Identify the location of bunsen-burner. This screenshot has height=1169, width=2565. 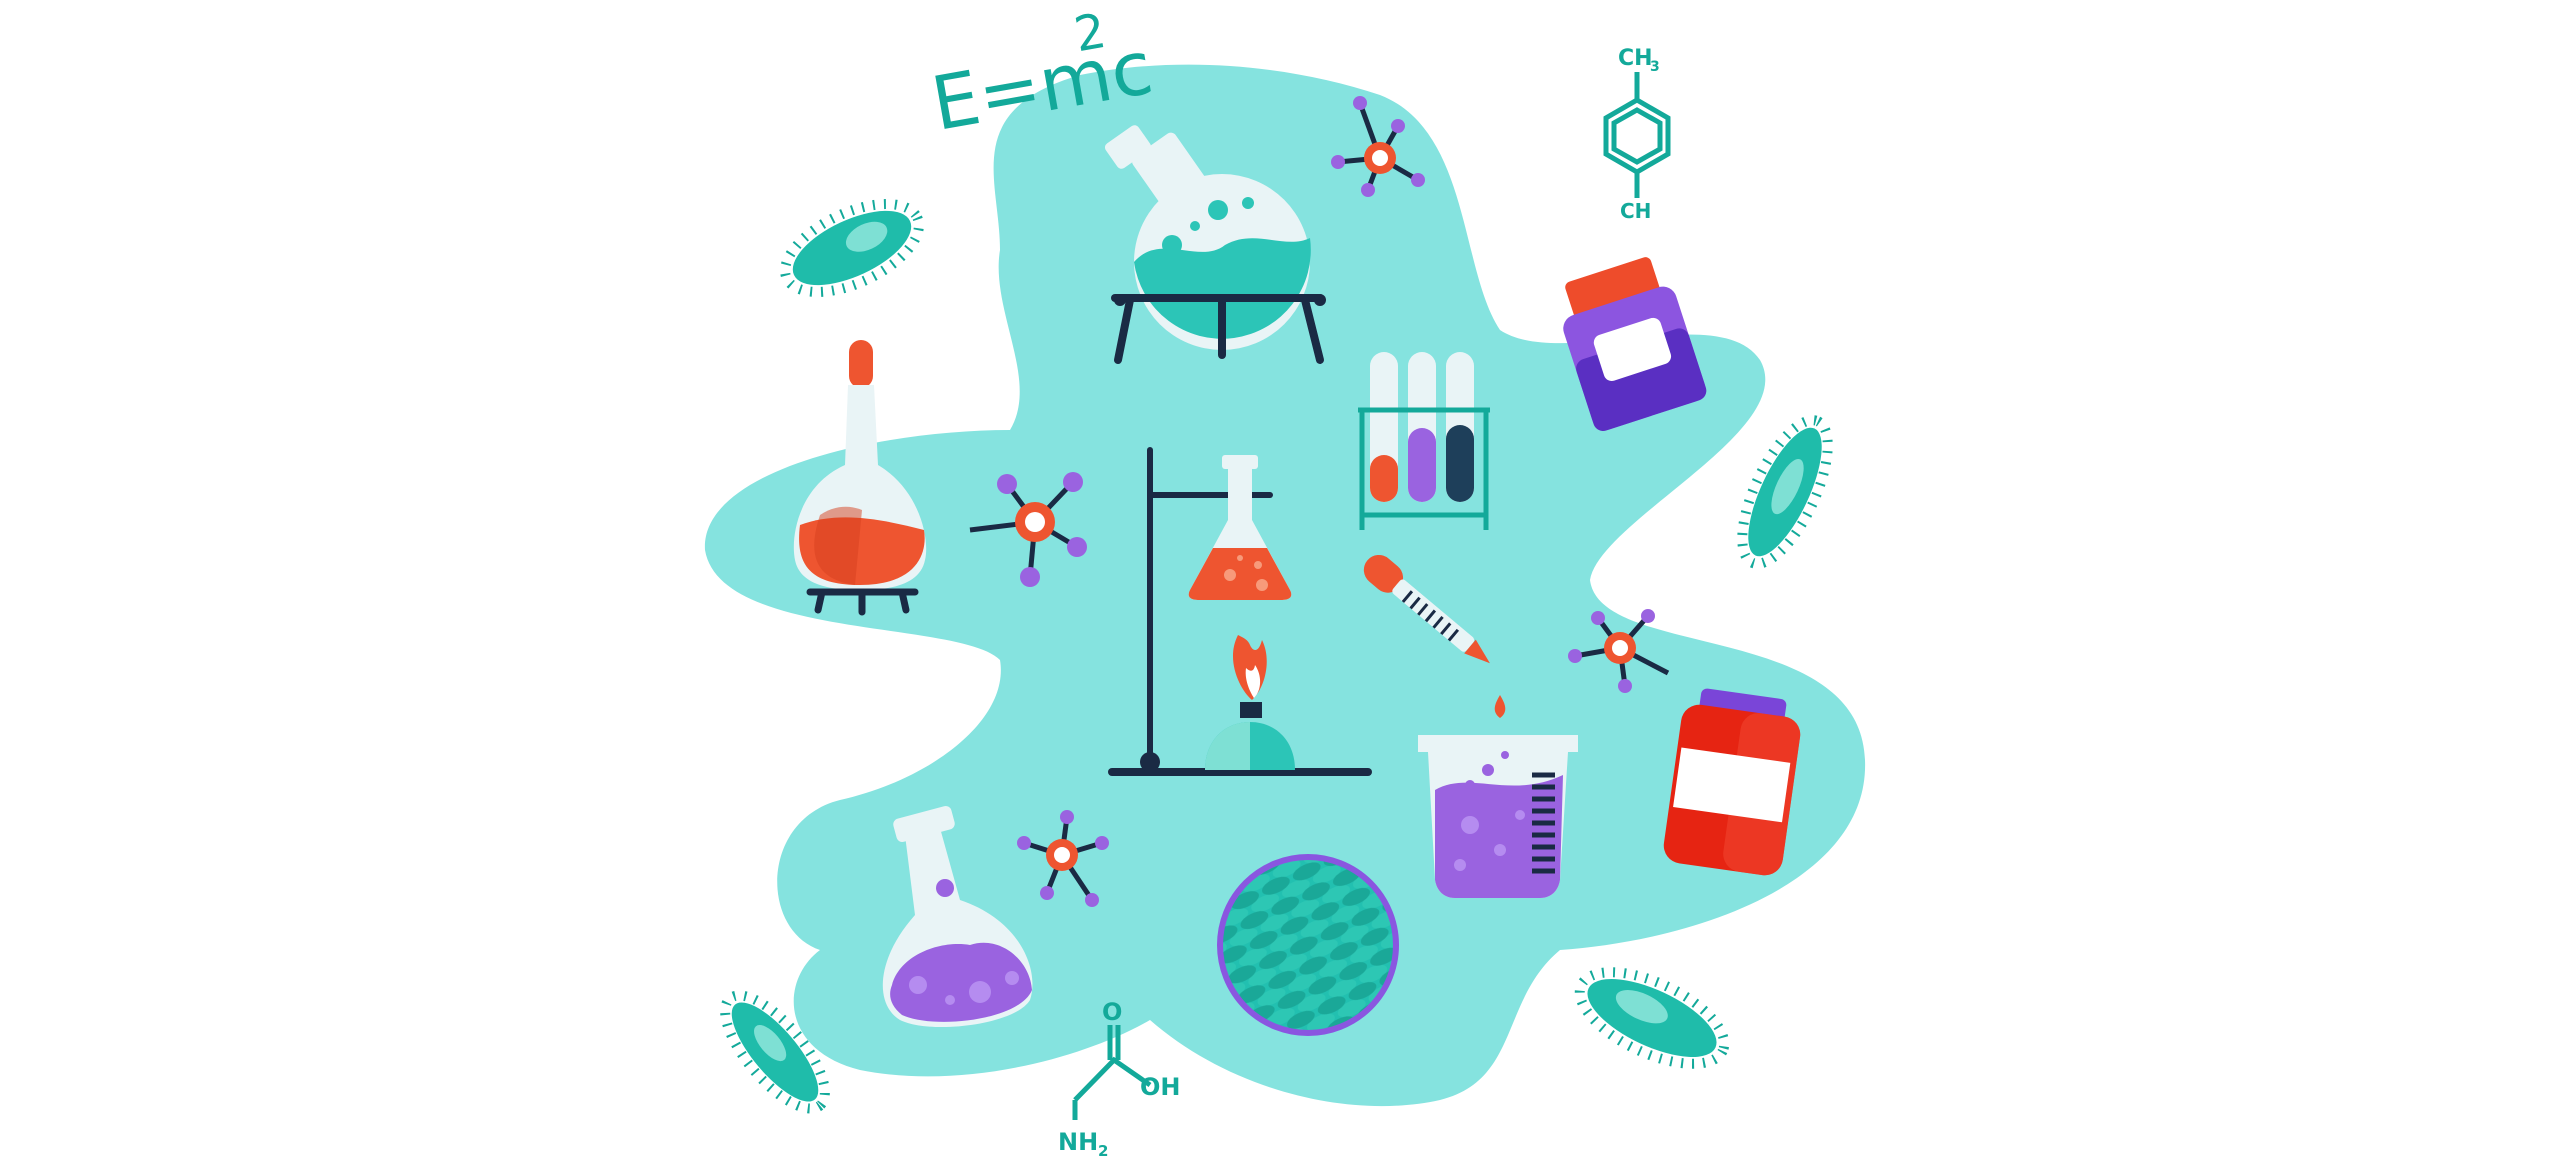
(1250, 702).